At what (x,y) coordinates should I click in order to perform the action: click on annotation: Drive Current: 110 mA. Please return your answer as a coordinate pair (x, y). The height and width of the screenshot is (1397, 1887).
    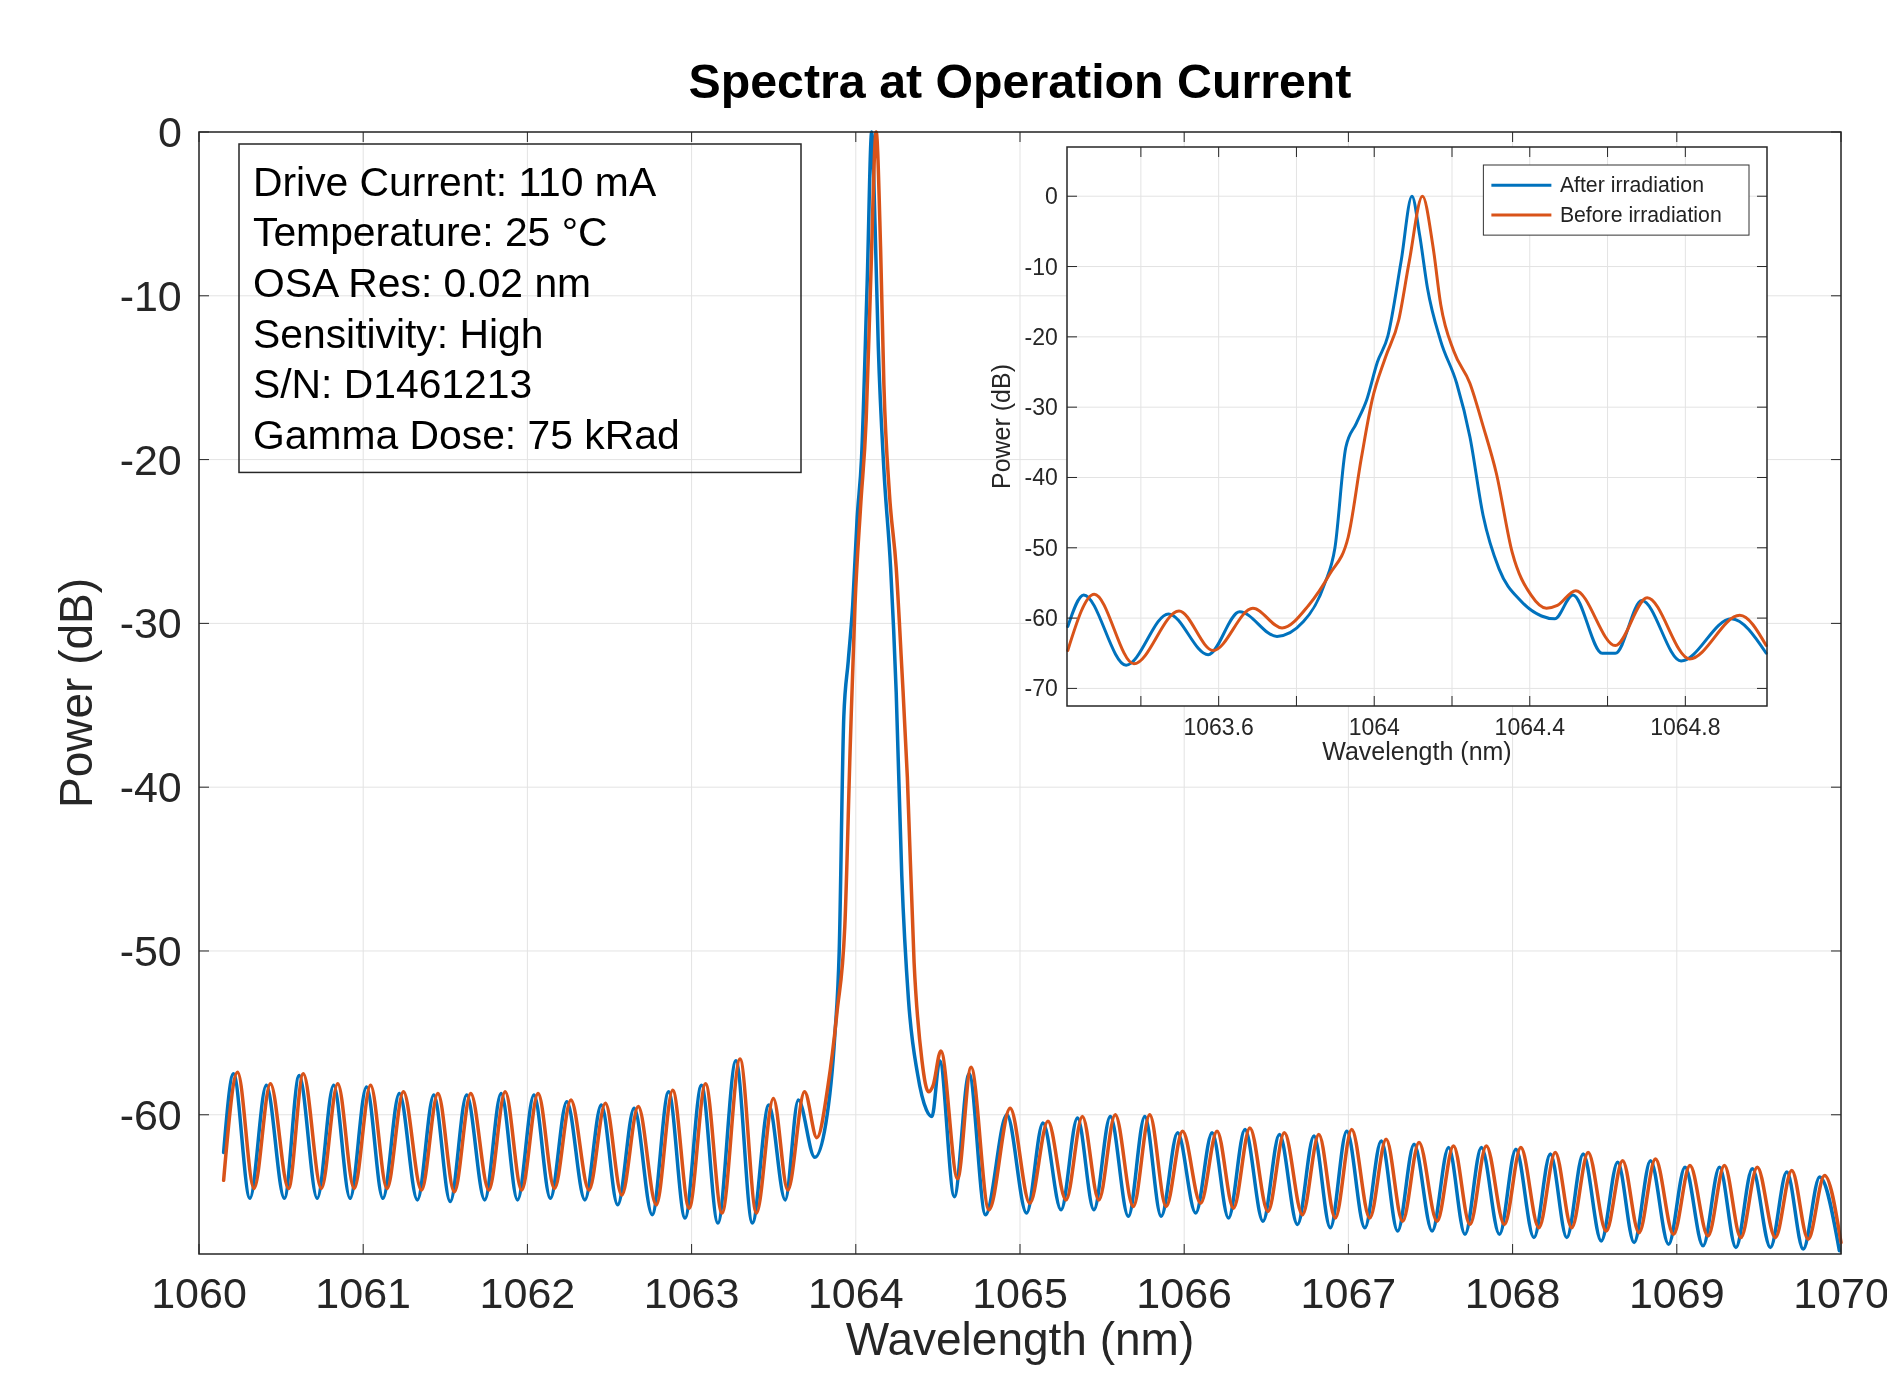
    Looking at the image, I should click on (455, 181).